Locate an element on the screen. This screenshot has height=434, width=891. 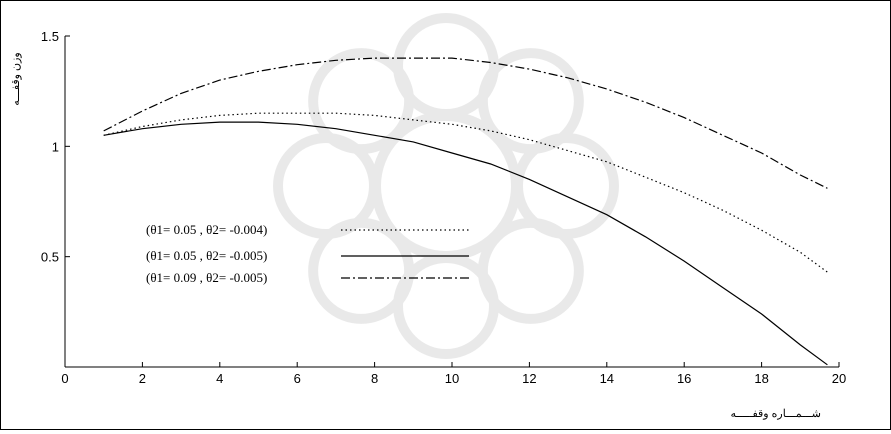
legend-label-3: (θ1= 0.09 , θ2= -0.005) is located at coordinates (206, 277).